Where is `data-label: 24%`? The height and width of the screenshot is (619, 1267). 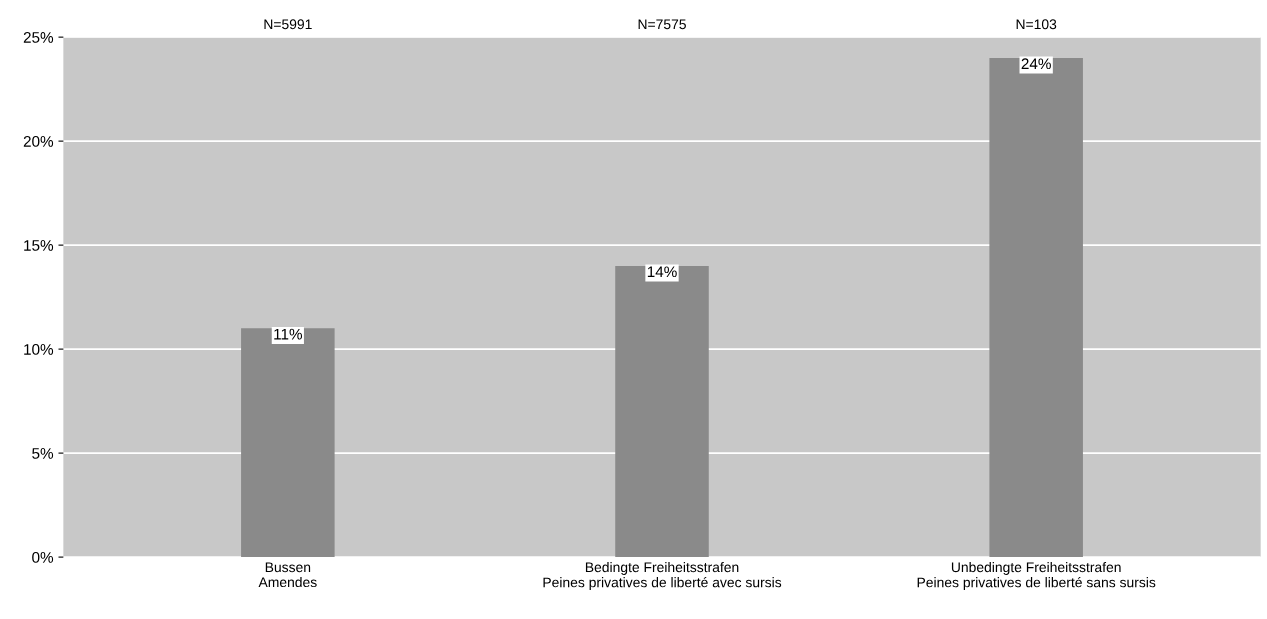 data-label: 24% is located at coordinates (1036, 64).